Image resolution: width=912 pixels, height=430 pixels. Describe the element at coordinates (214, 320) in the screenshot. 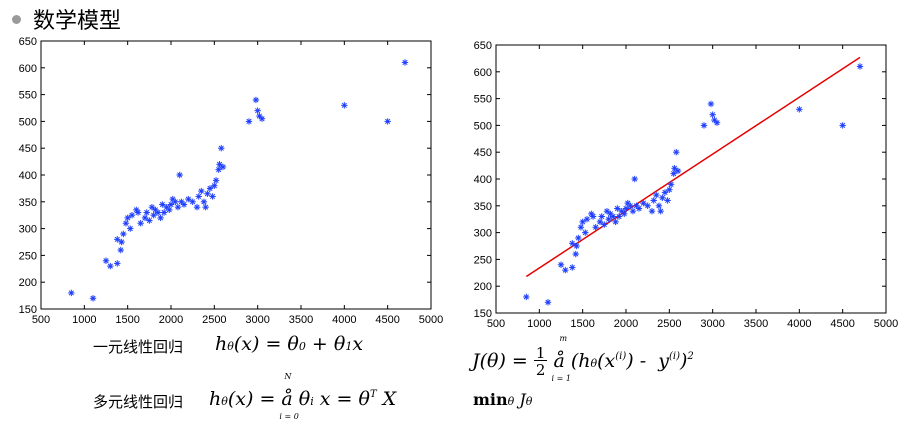

I see `x-tick-label: 2500` at that location.